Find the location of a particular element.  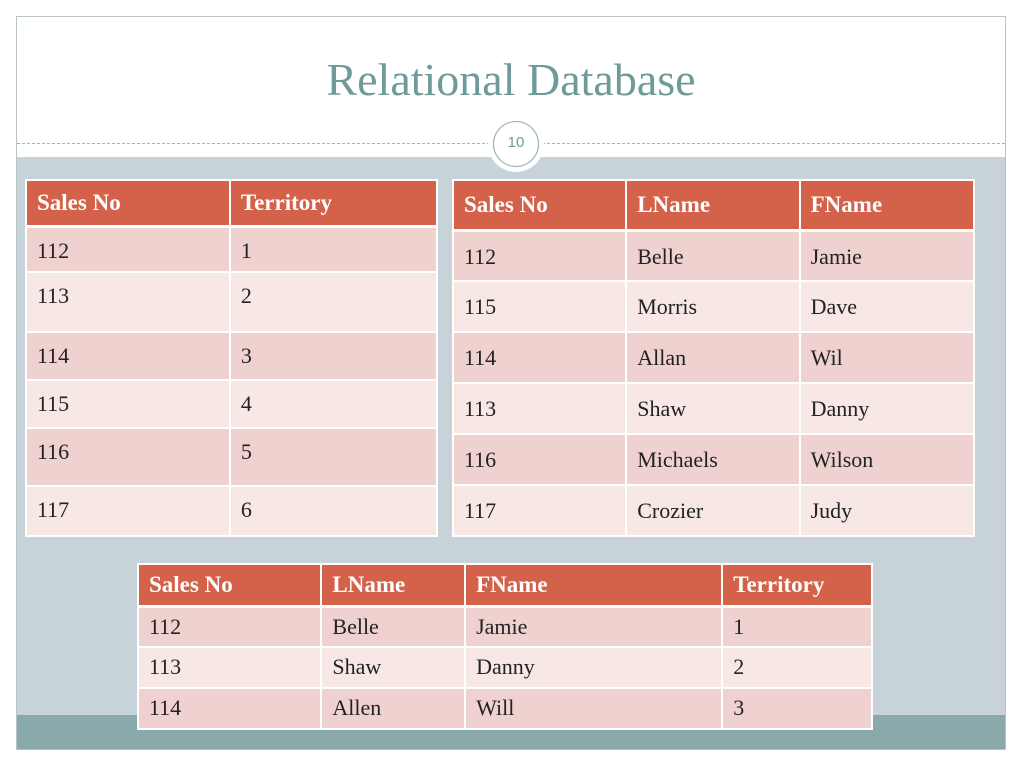

table-cell: Dave is located at coordinates (887, 306).